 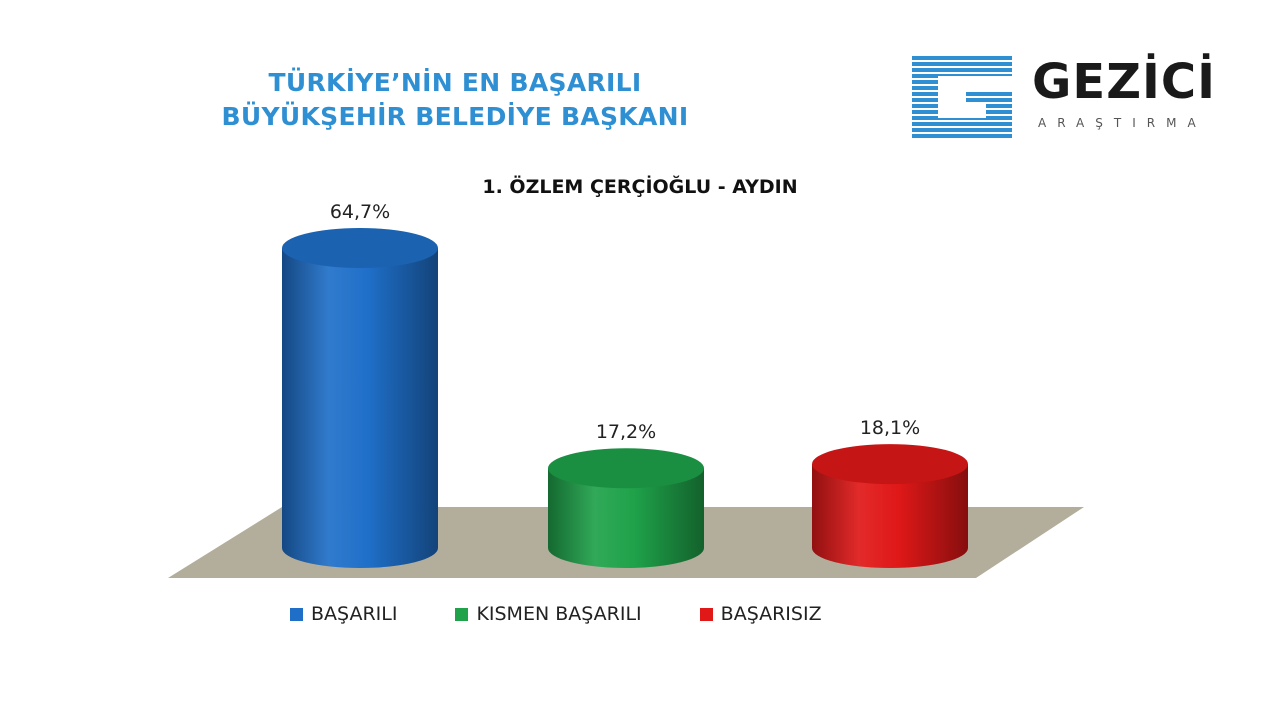 What do you see at coordinates (354, 614) in the screenshot?
I see `legend-label: BAŞARILI` at bounding box center [354, 614].